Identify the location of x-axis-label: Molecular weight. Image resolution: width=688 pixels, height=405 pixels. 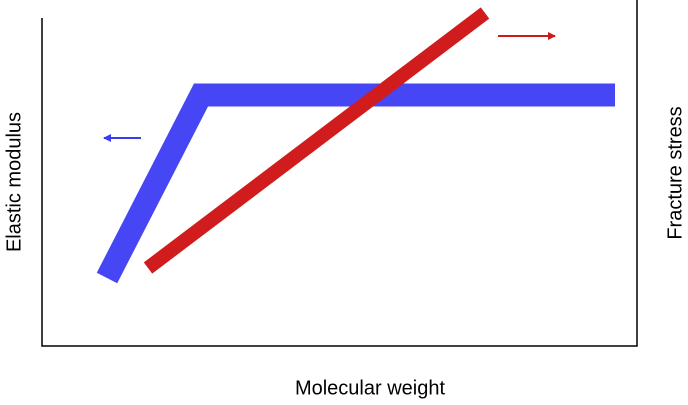
(370, 388).